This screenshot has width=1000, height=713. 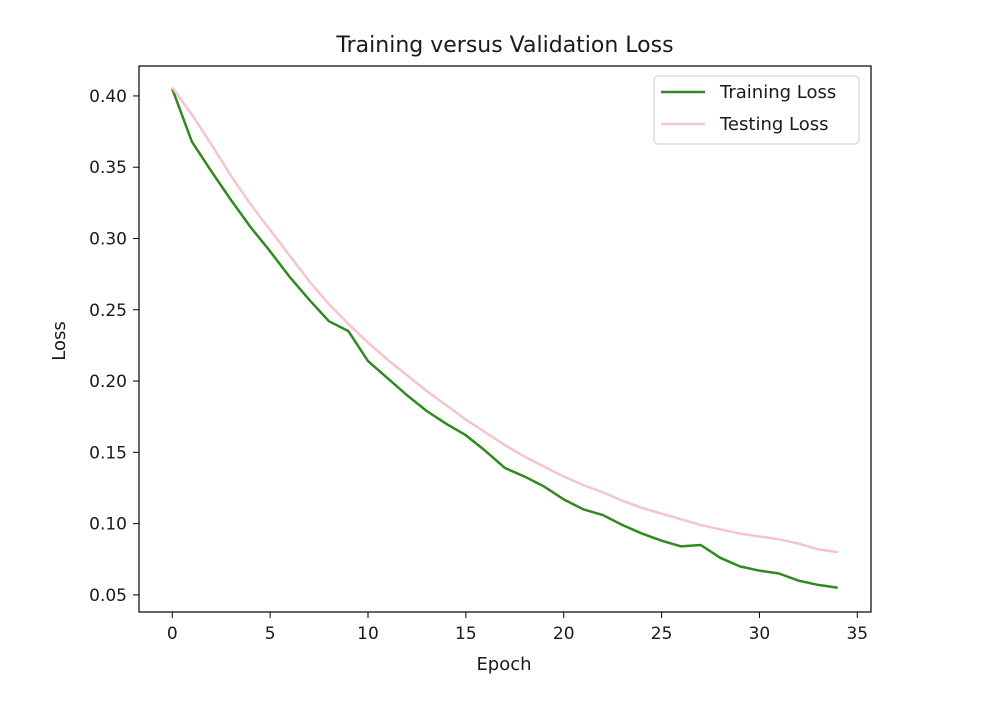 I want to click on y-tick-label: 0.20, so click(x=108, y=382).